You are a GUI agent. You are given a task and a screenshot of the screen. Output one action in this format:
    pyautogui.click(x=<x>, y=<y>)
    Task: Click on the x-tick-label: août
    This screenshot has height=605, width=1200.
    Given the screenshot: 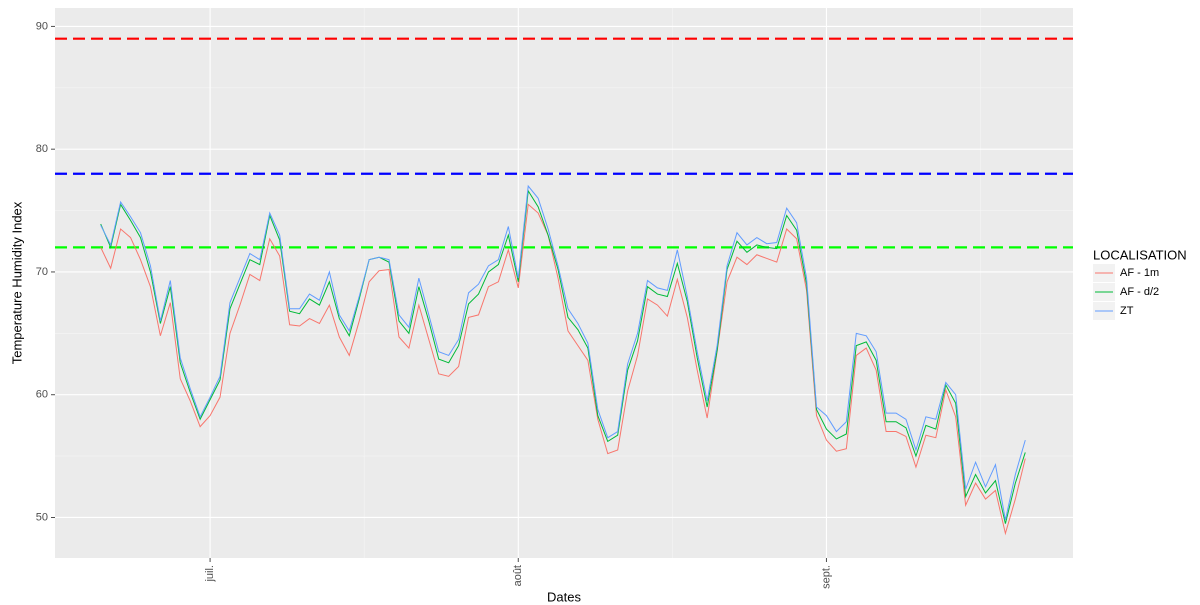 What is the action you would take?
    pyautogui.click(x=518, y=575)
    